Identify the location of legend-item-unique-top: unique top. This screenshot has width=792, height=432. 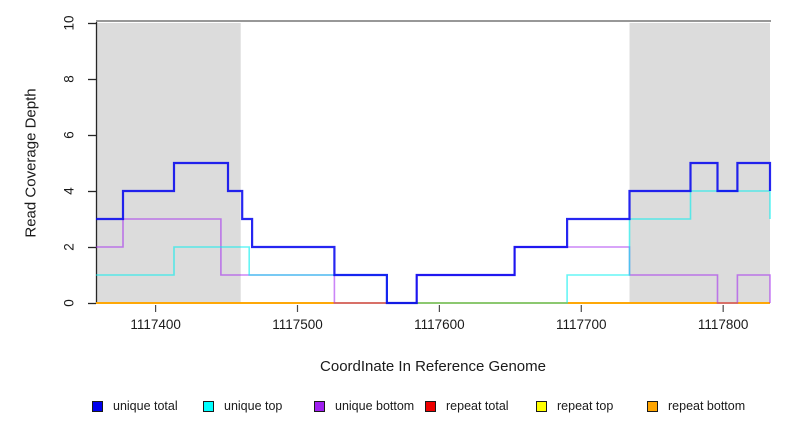
(258, 406).